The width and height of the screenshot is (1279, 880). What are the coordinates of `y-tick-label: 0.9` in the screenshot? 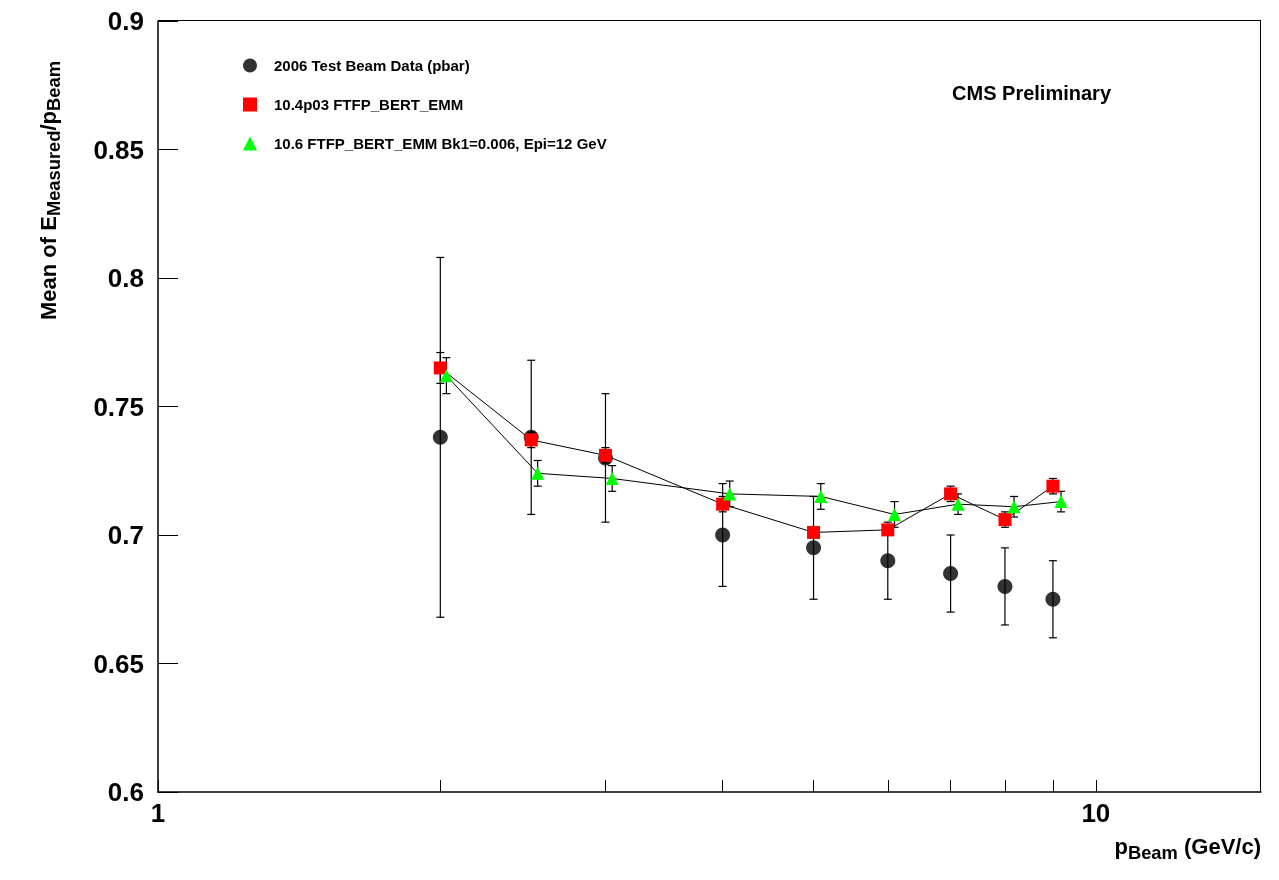 It's located at (125, 21).